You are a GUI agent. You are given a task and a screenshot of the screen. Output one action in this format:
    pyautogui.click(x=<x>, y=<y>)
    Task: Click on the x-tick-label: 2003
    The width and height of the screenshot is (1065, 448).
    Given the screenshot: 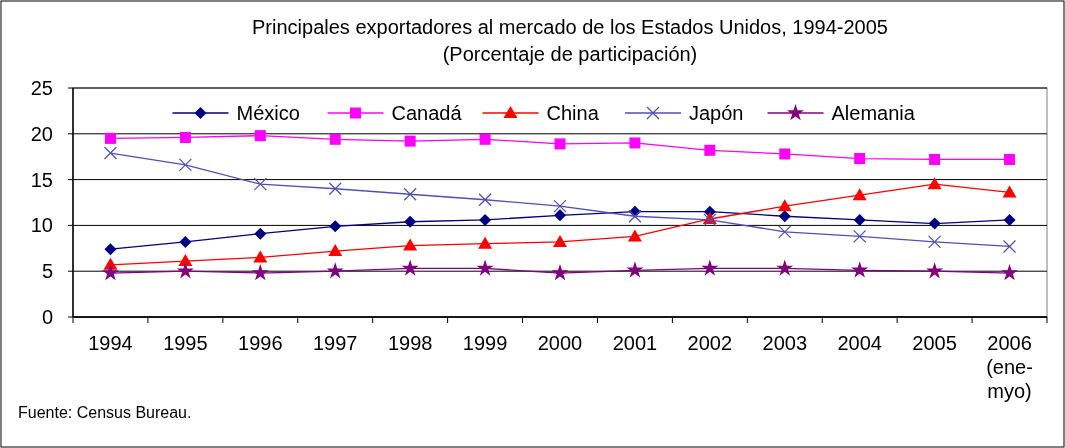 What is the action you would take?
    pyautogui.click(x=785, y=343)
    